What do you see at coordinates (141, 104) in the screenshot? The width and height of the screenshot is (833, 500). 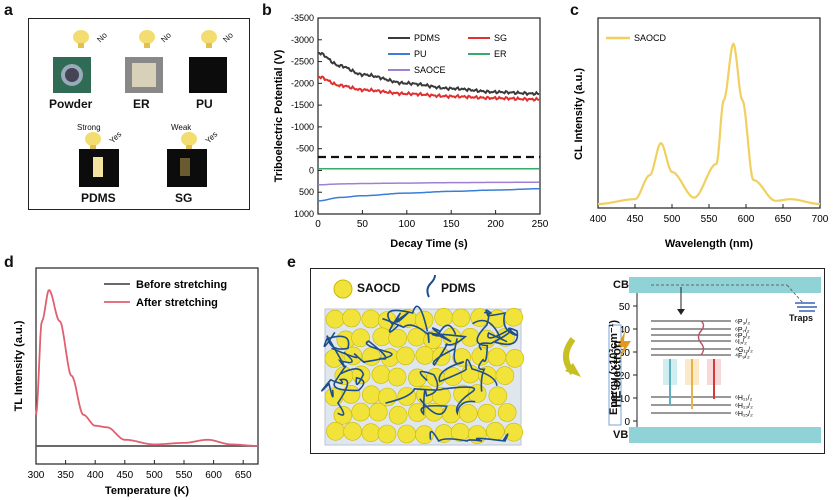 I see `er-label: ER` at bounding box center [141, 104].